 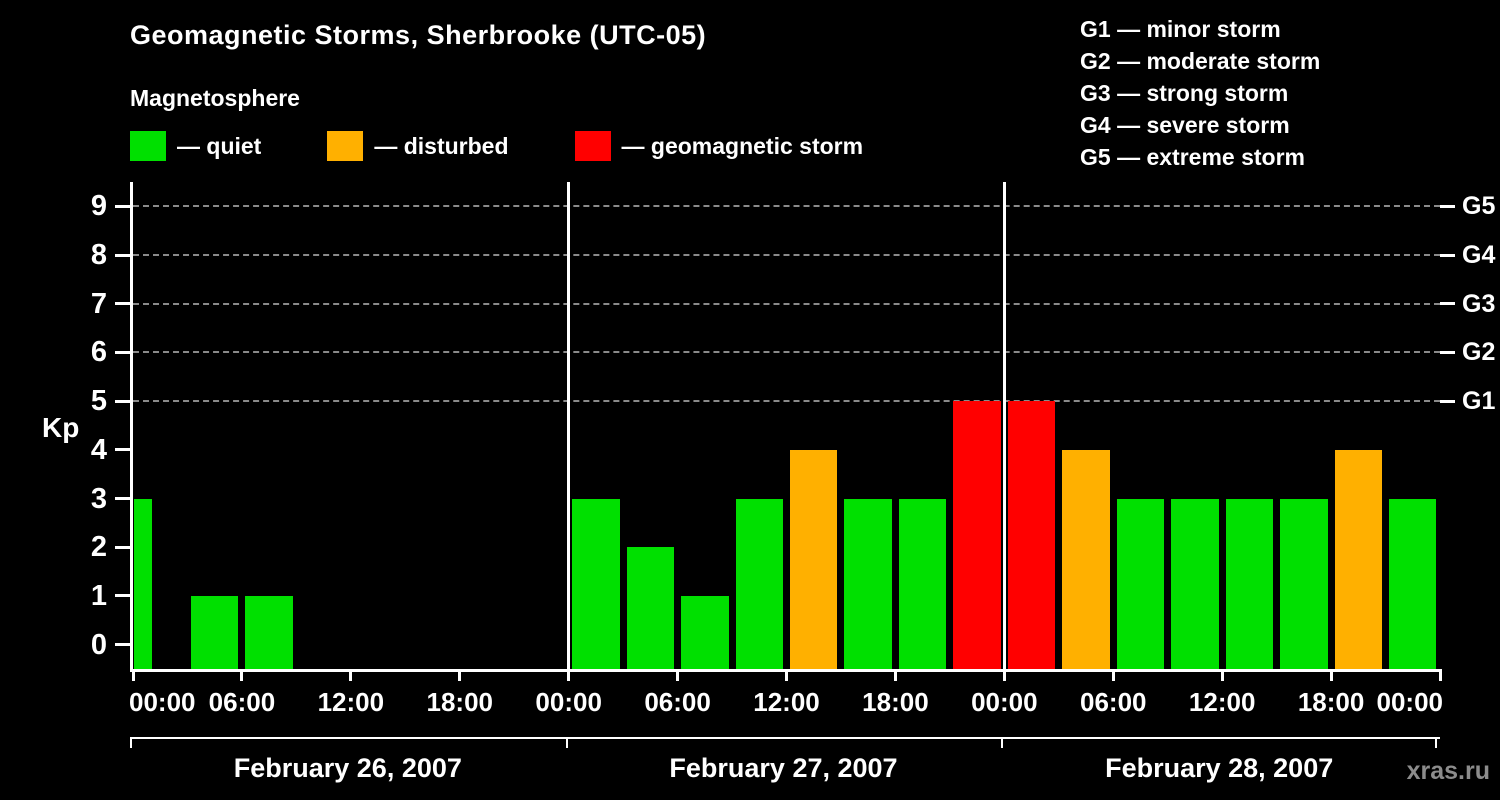 What do you see at coordinates (1479, 255) in the screenshot?
I see `g-tick-label-g4: G4` at bounding box center [1479, 255].